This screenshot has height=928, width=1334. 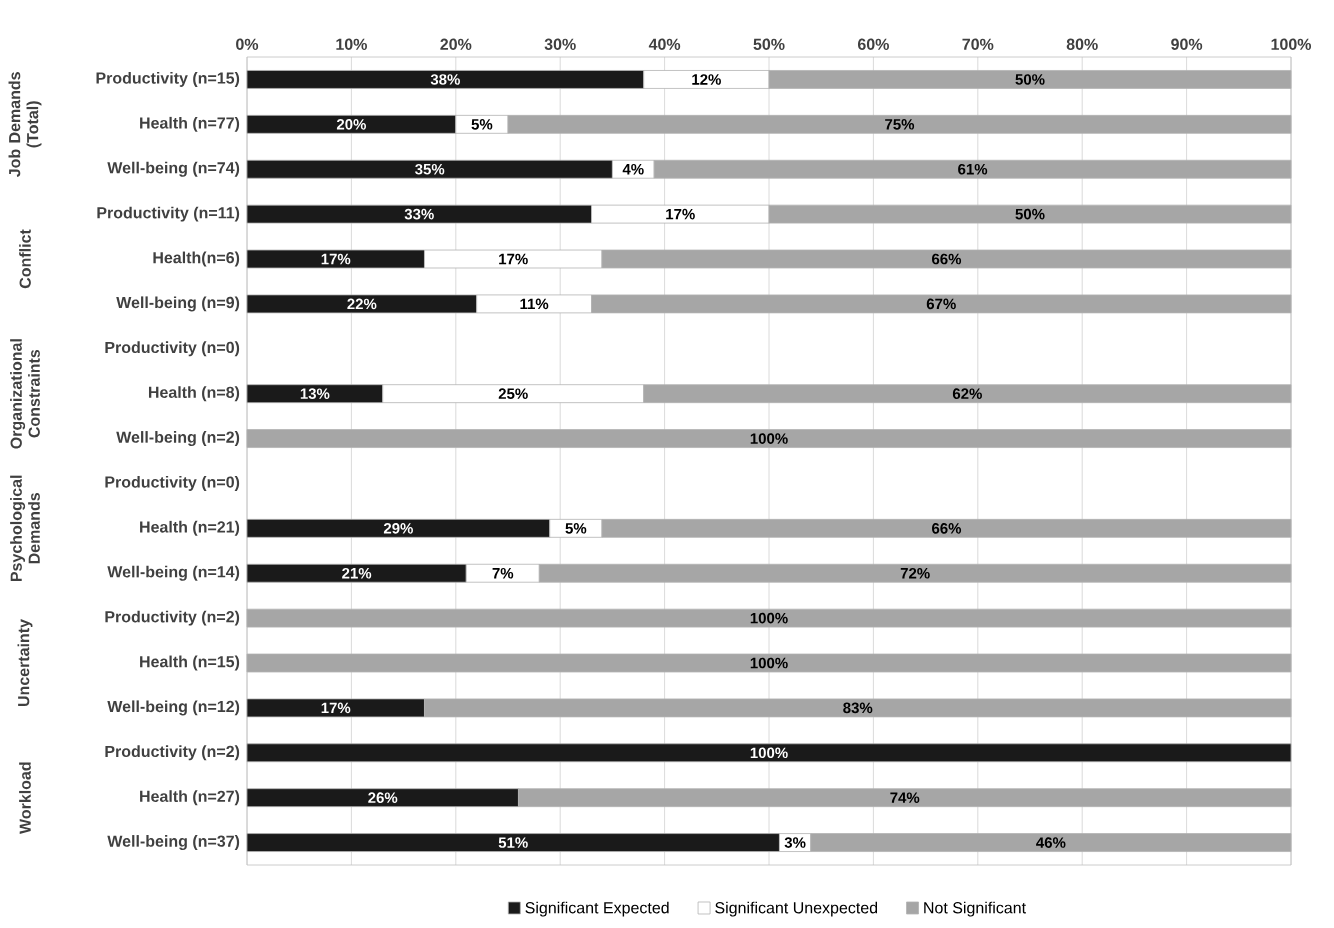 What do you see at coordinates (351, 124) in the screenshot?
I see `data-label: 20%` at bounding box center [351, 124].